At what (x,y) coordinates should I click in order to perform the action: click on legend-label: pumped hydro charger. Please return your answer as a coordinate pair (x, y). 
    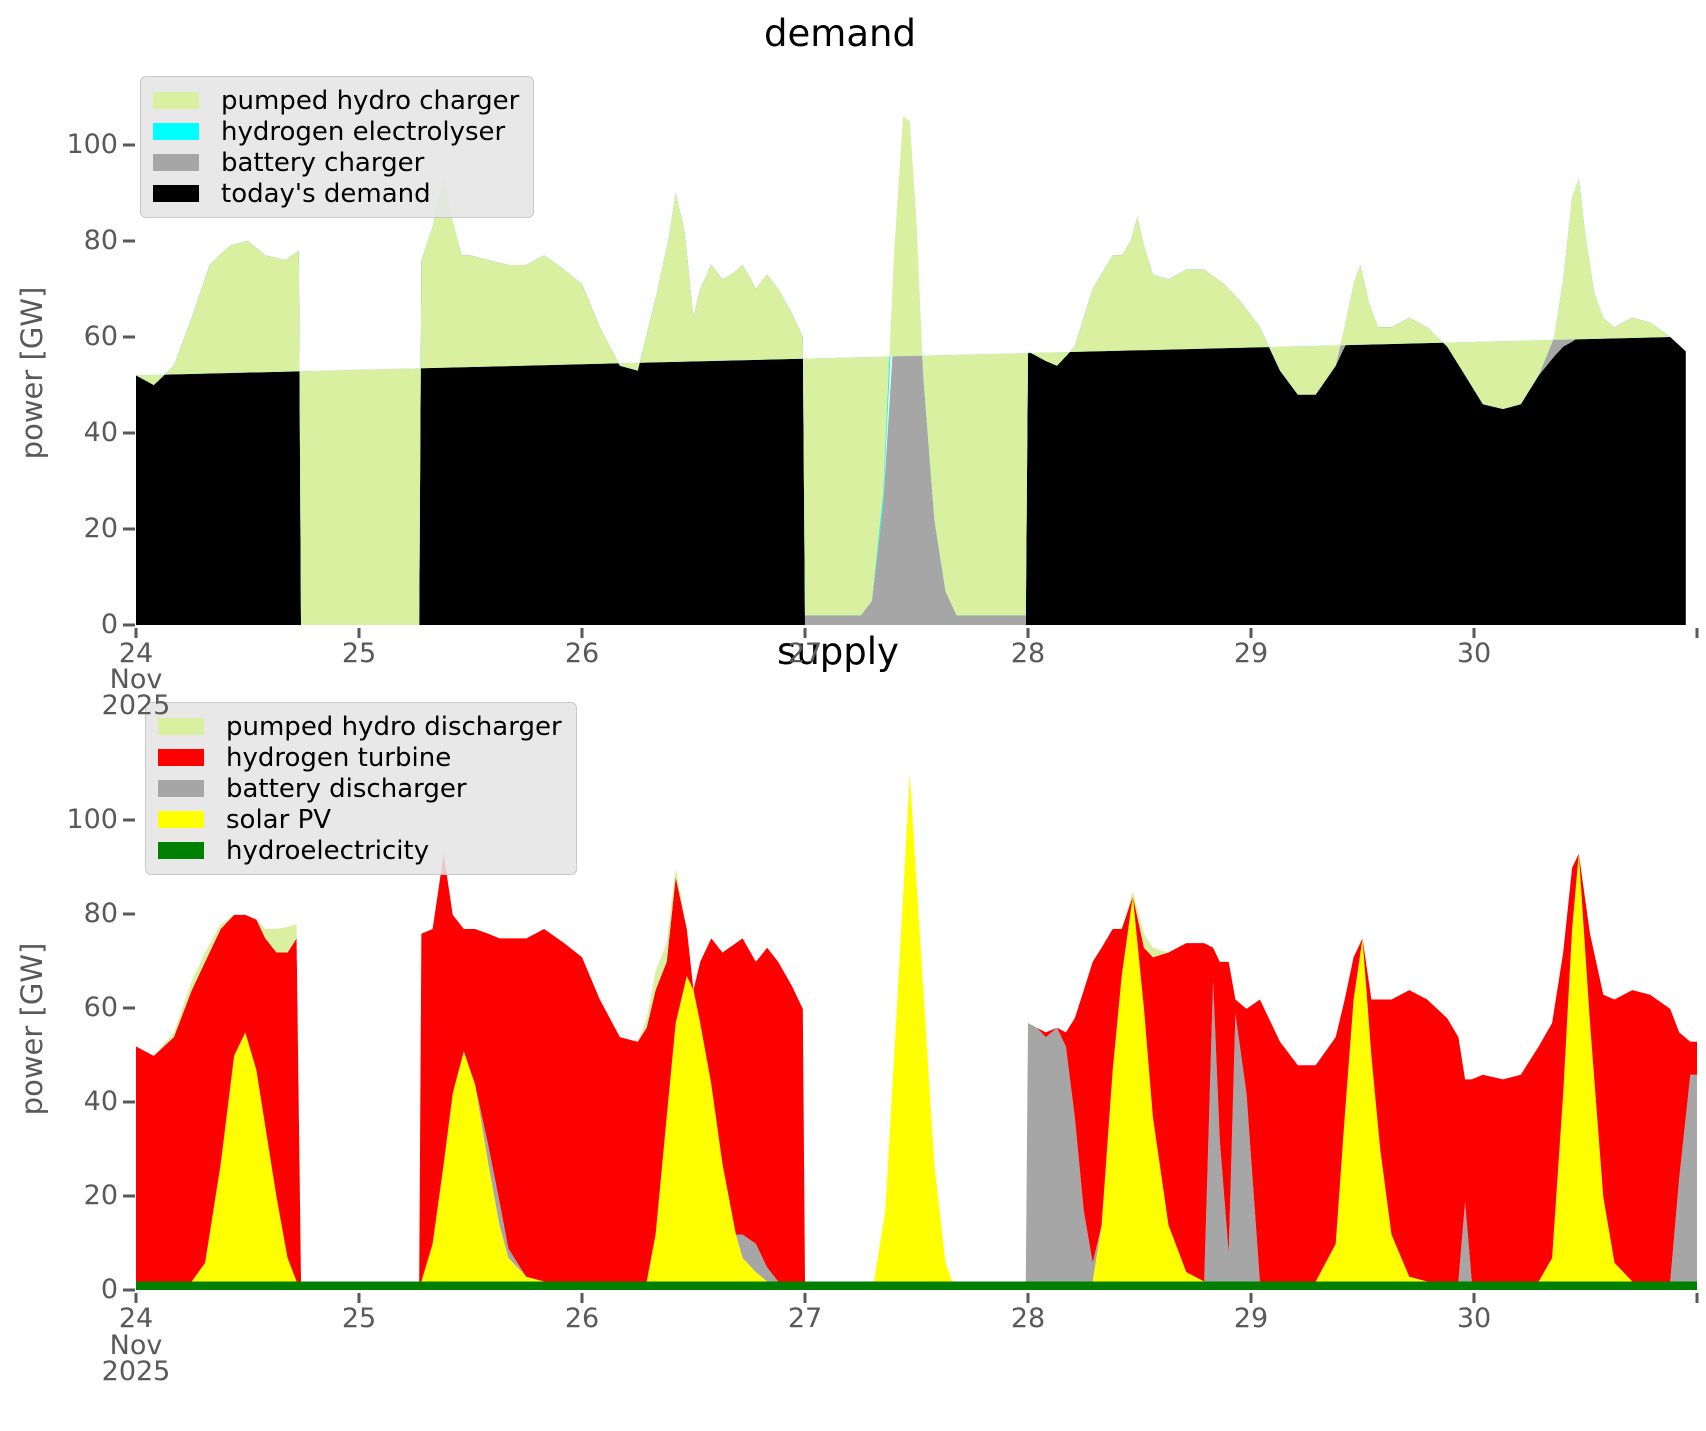
    Looking at the image, I should click on (370, 100).